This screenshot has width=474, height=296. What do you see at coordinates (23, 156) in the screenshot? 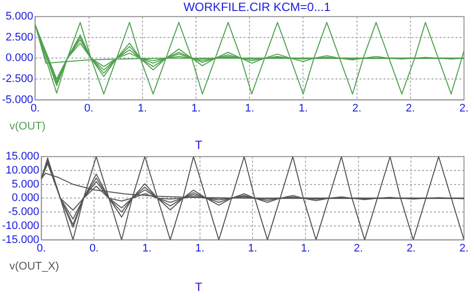
I see `y-tick-label: 15.000` at bounding box center [23, 156].